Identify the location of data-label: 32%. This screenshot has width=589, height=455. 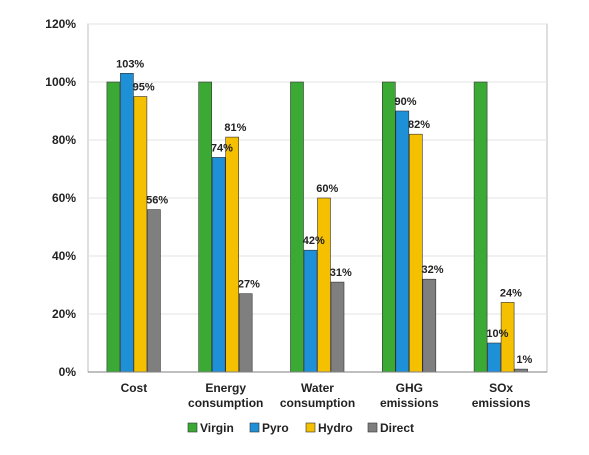
(433, 270).